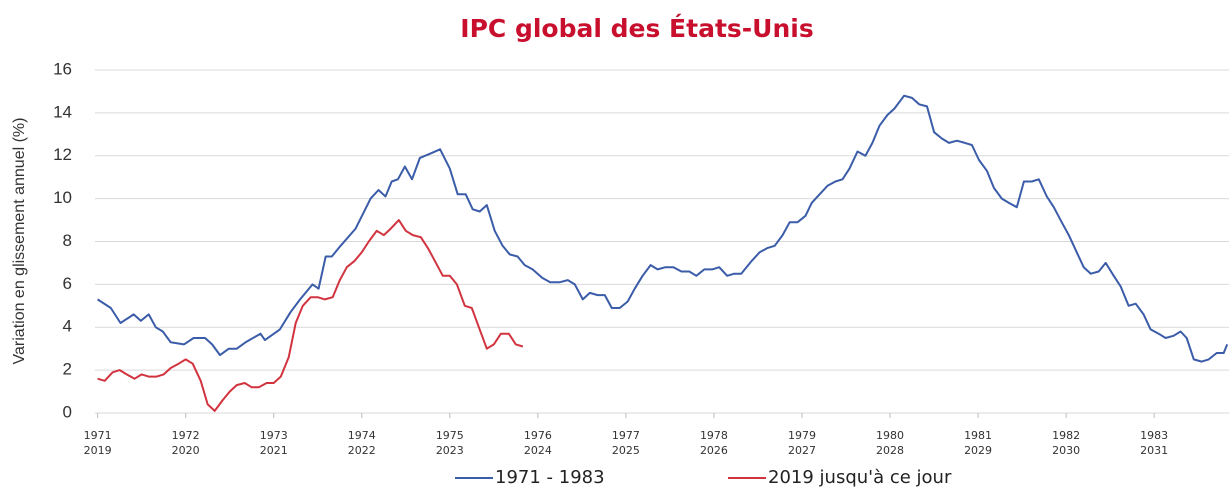 This screenshot has width=1229, height=492. Describe the element at coordinates (450, 435) in the screenshot. I see `x-tick-label: 1975` at that location.